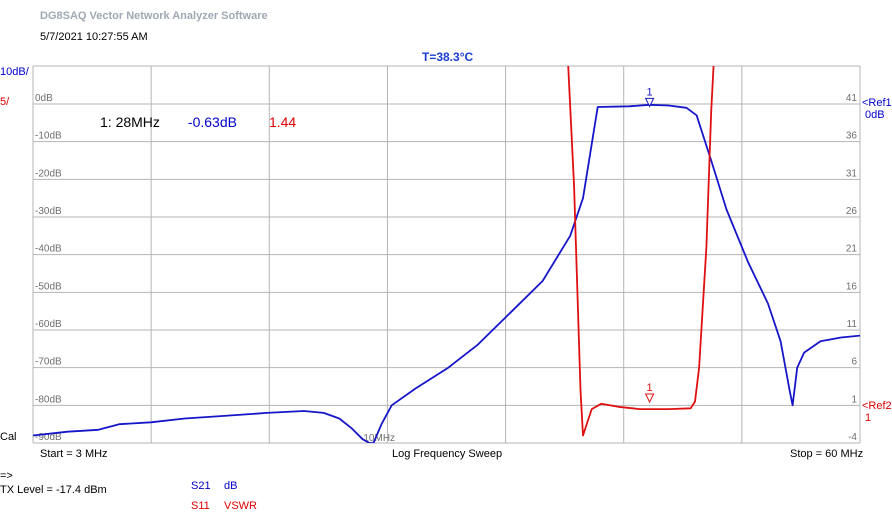 The width and height of the screenshot is (892, 526). Describe the element at coordinates (48, 399) in the screenshot. I see `y-left-tick-label: -80dB` at that location.